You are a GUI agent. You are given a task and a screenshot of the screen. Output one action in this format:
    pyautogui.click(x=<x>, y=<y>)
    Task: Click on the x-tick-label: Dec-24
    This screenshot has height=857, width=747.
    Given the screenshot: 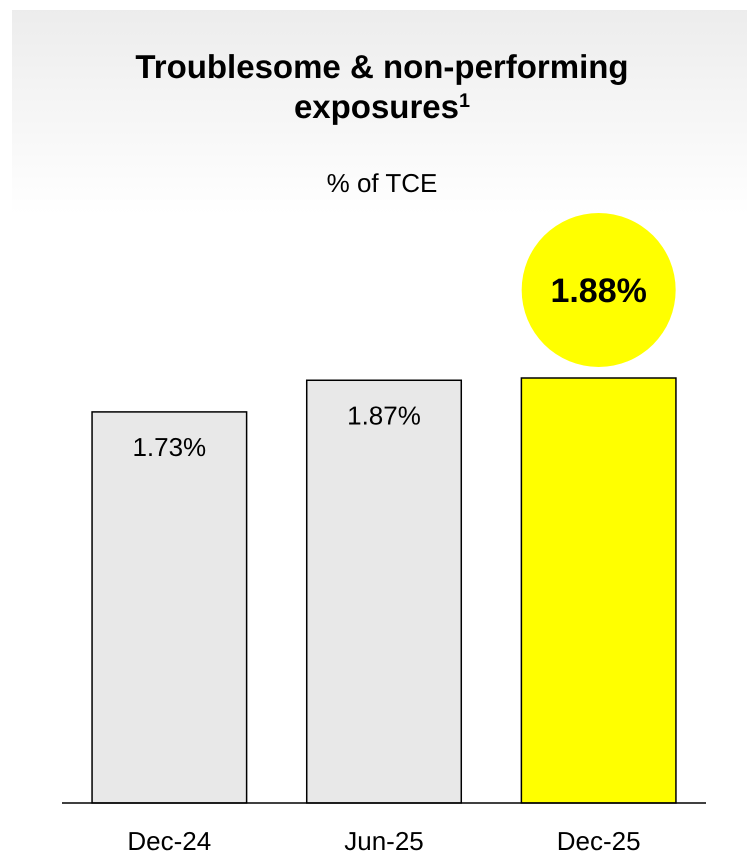 What is the action you would take?
    pyautogui.click(x=169, y=841)
    